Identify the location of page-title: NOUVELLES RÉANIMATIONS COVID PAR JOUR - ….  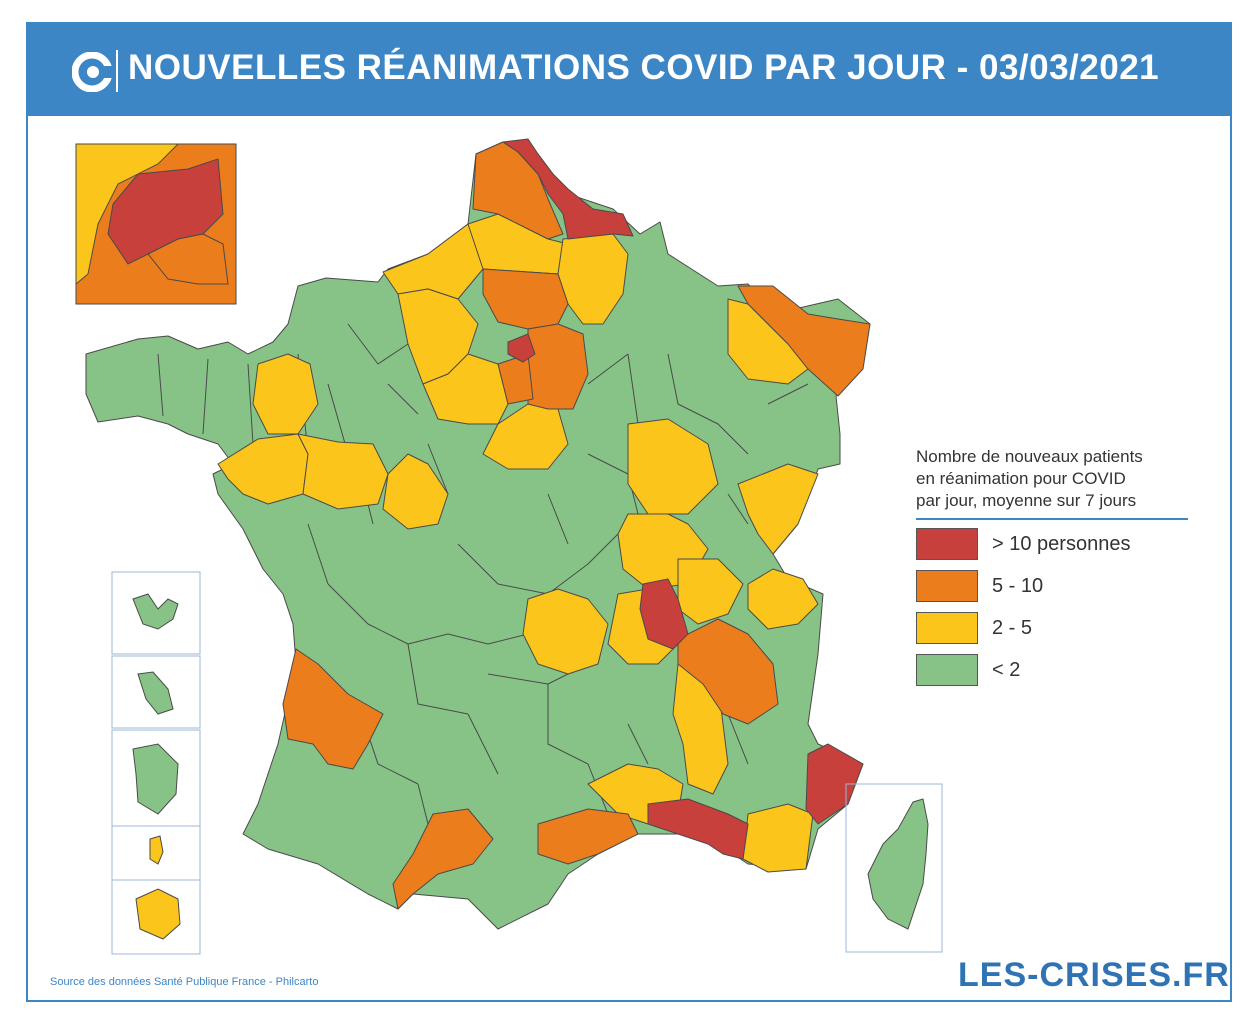
(644, 67).